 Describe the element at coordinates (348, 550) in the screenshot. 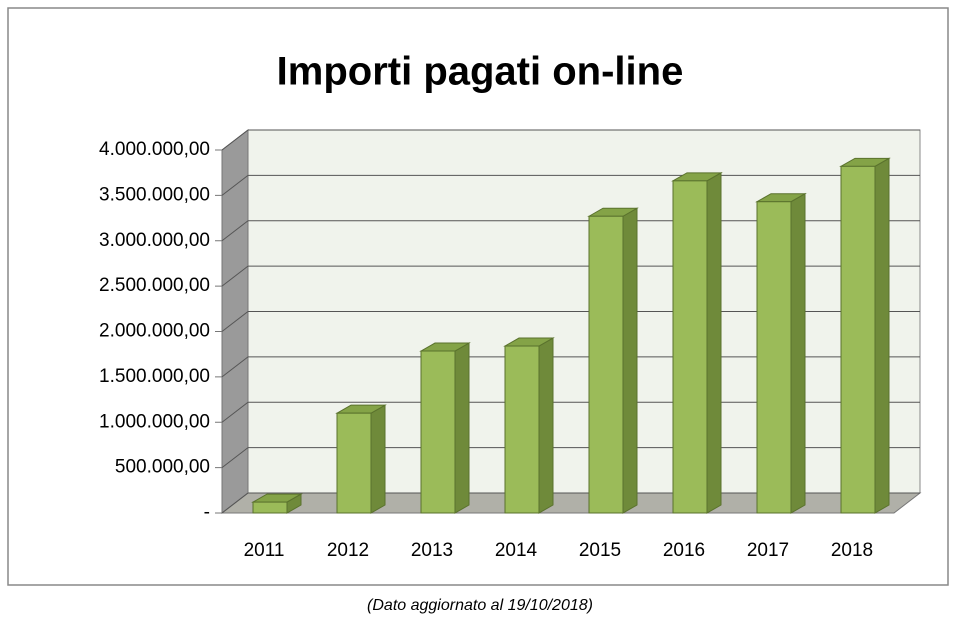

I see `x-tick-label: 2012` at that location.